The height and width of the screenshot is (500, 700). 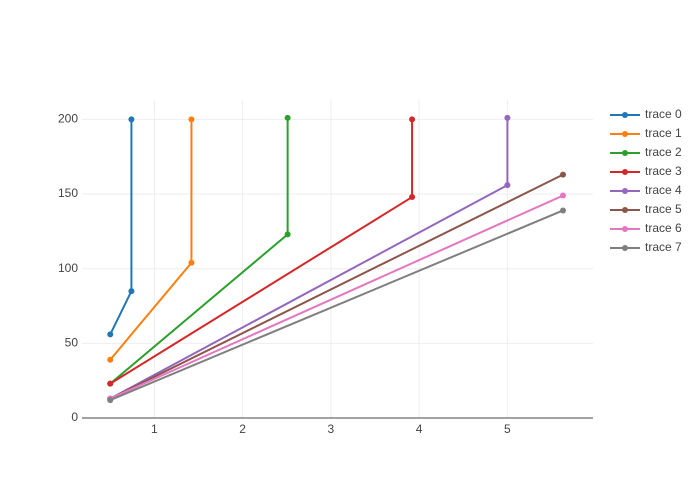 I want to click on y-tick-label: 0, so click(x=74, y=417).